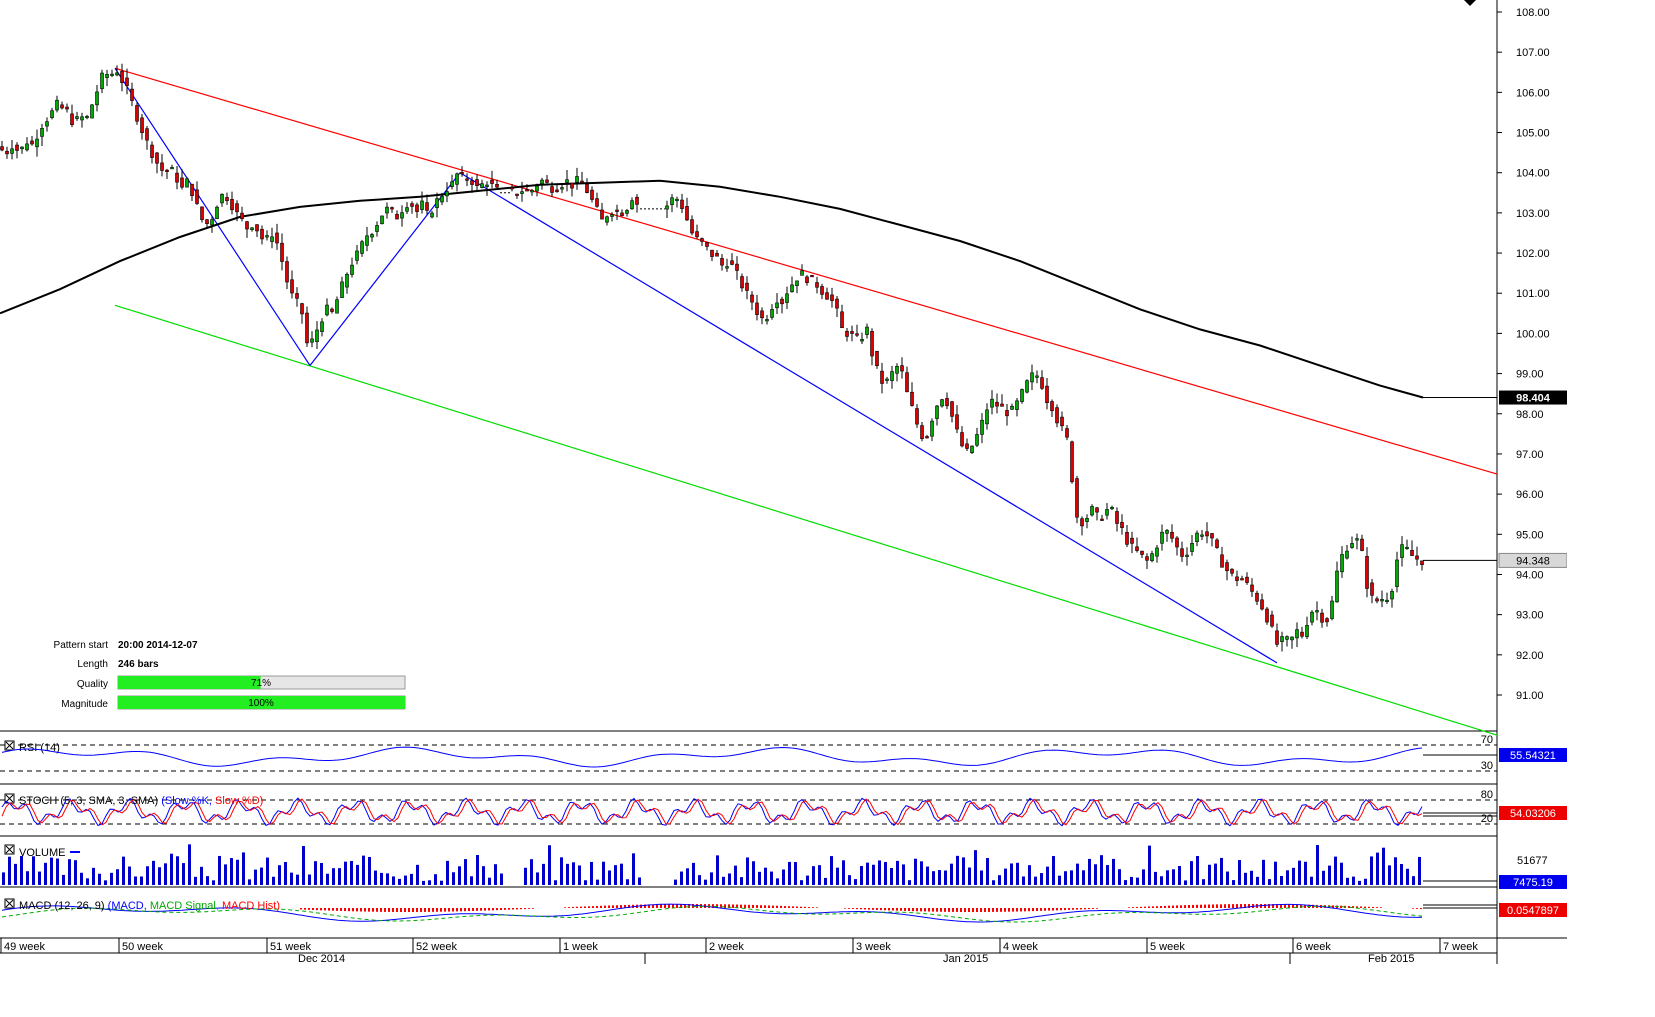  Describe the element at coordinates (261, 703) in the screenshot. I see `magnitude-value: 100%` at that location.